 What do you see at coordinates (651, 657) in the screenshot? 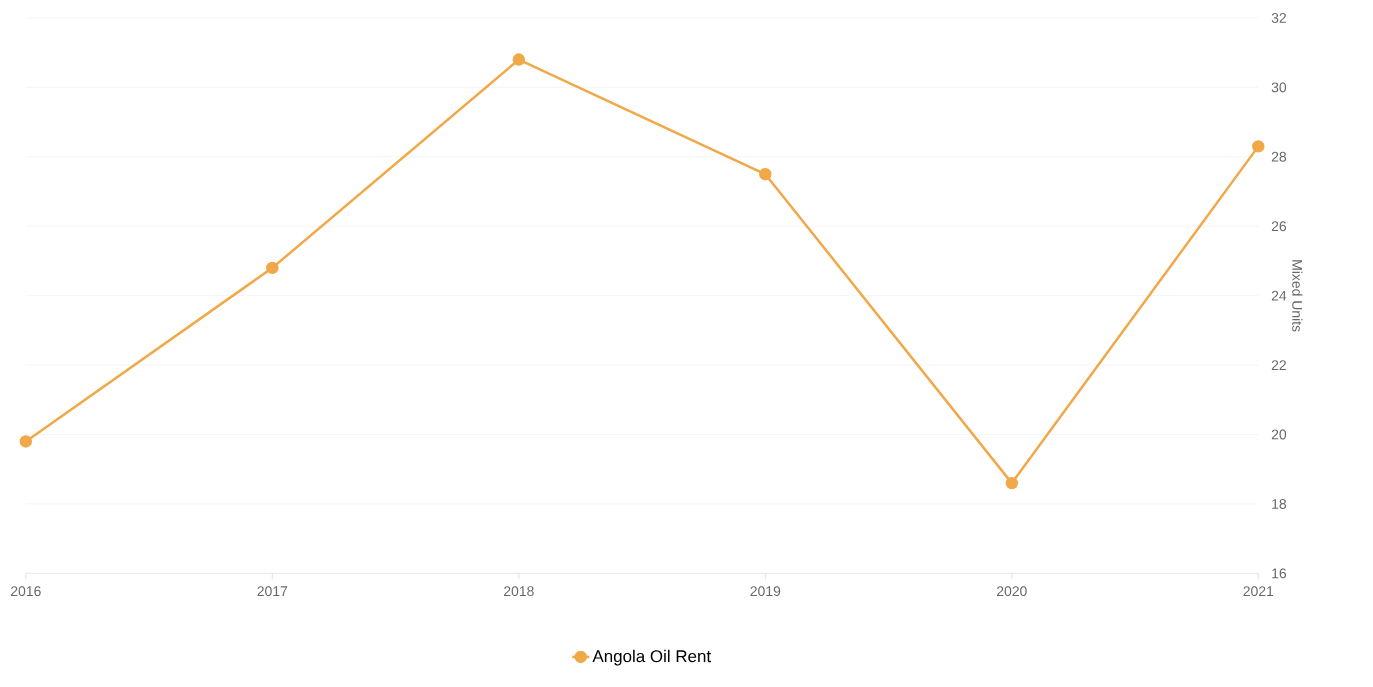
I see `legend-label: Angola Oil Rent` at bounding box center [651, 657].